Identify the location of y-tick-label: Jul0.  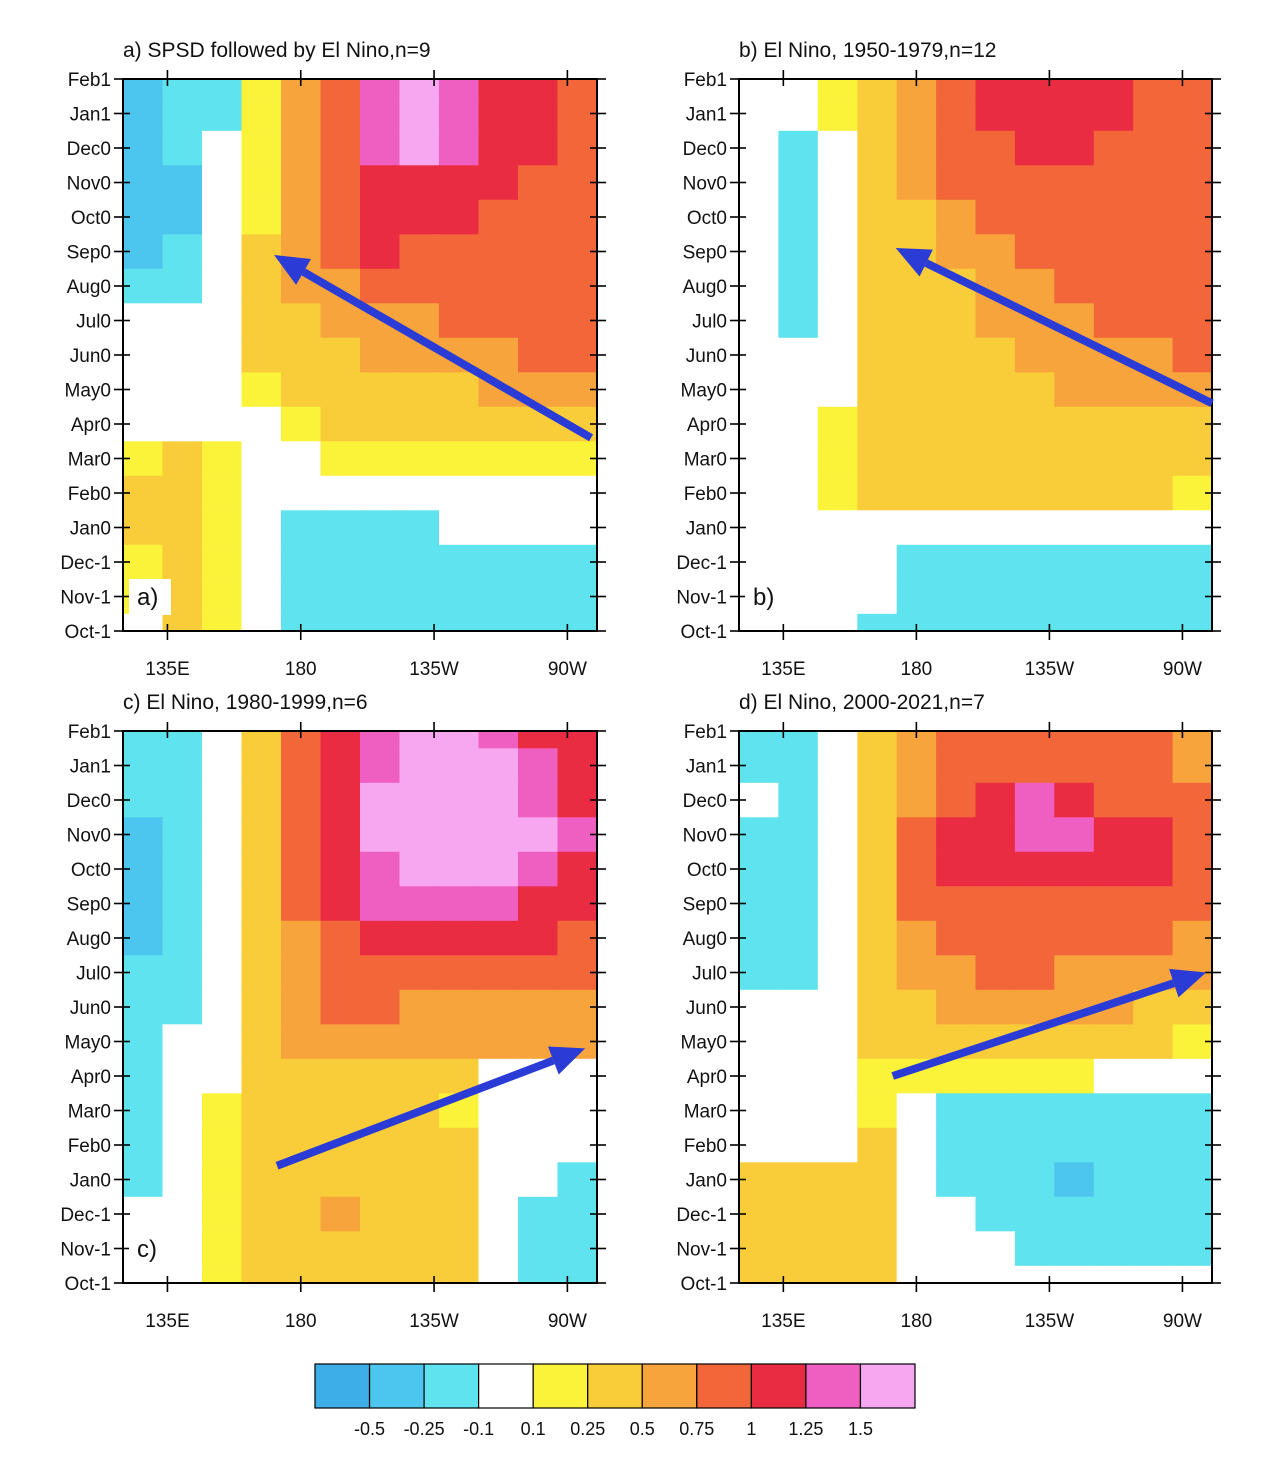
(709, 322).